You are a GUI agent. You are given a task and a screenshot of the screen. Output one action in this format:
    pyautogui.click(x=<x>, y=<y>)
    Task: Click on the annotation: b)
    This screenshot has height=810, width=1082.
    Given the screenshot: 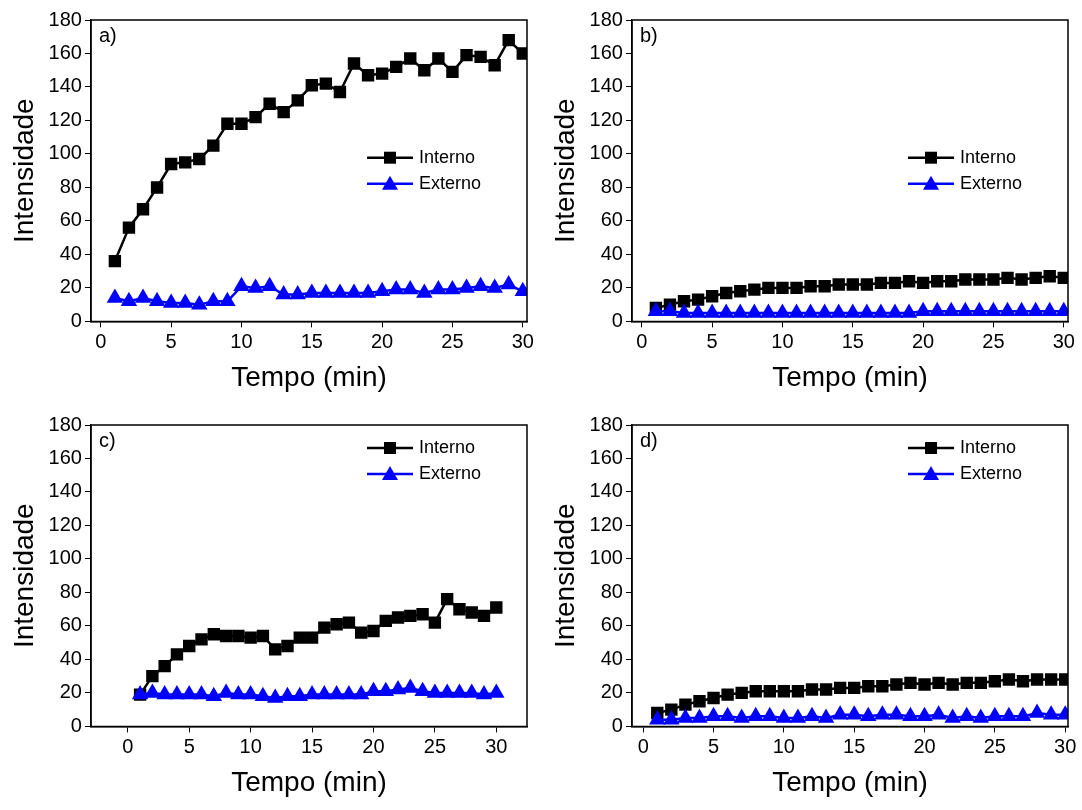 What is the action you would take?
    pyautogui.click(x=648, y=34)
    